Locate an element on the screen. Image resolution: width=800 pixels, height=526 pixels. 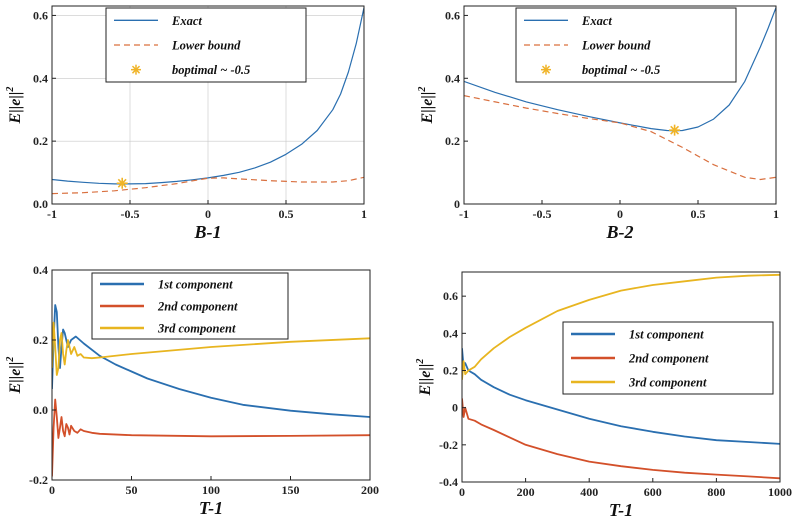
x-tick-label: 800 is located at coordinates (716, 492).